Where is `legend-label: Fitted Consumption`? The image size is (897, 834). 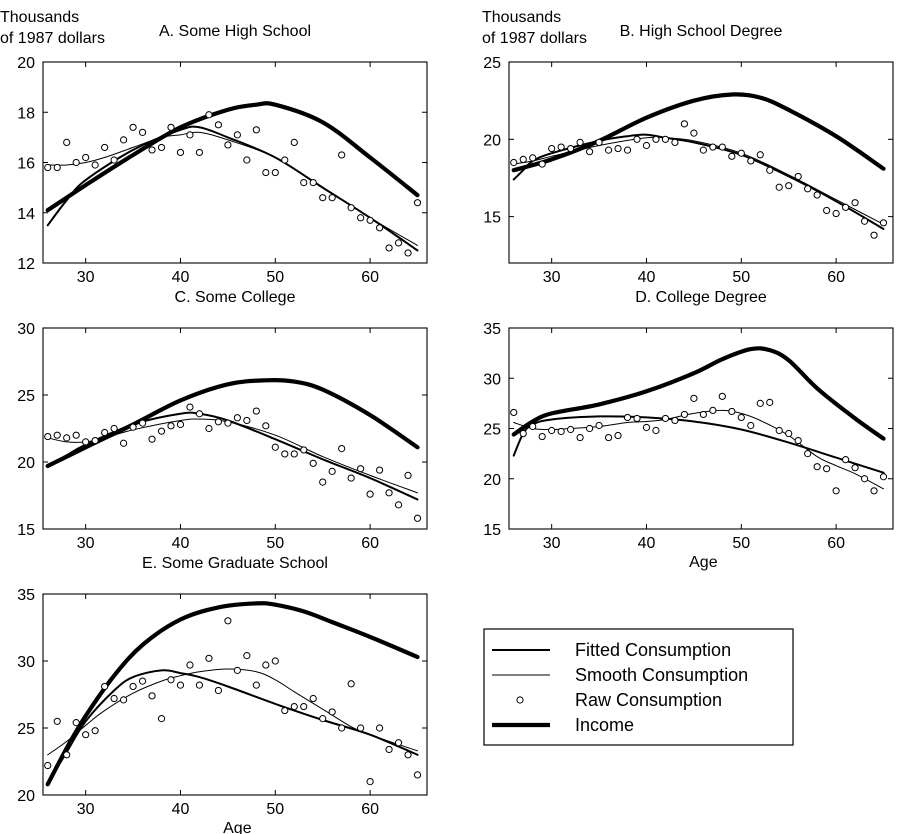
legend-label: Fitted Consumption is located at coordinates (653, 650).